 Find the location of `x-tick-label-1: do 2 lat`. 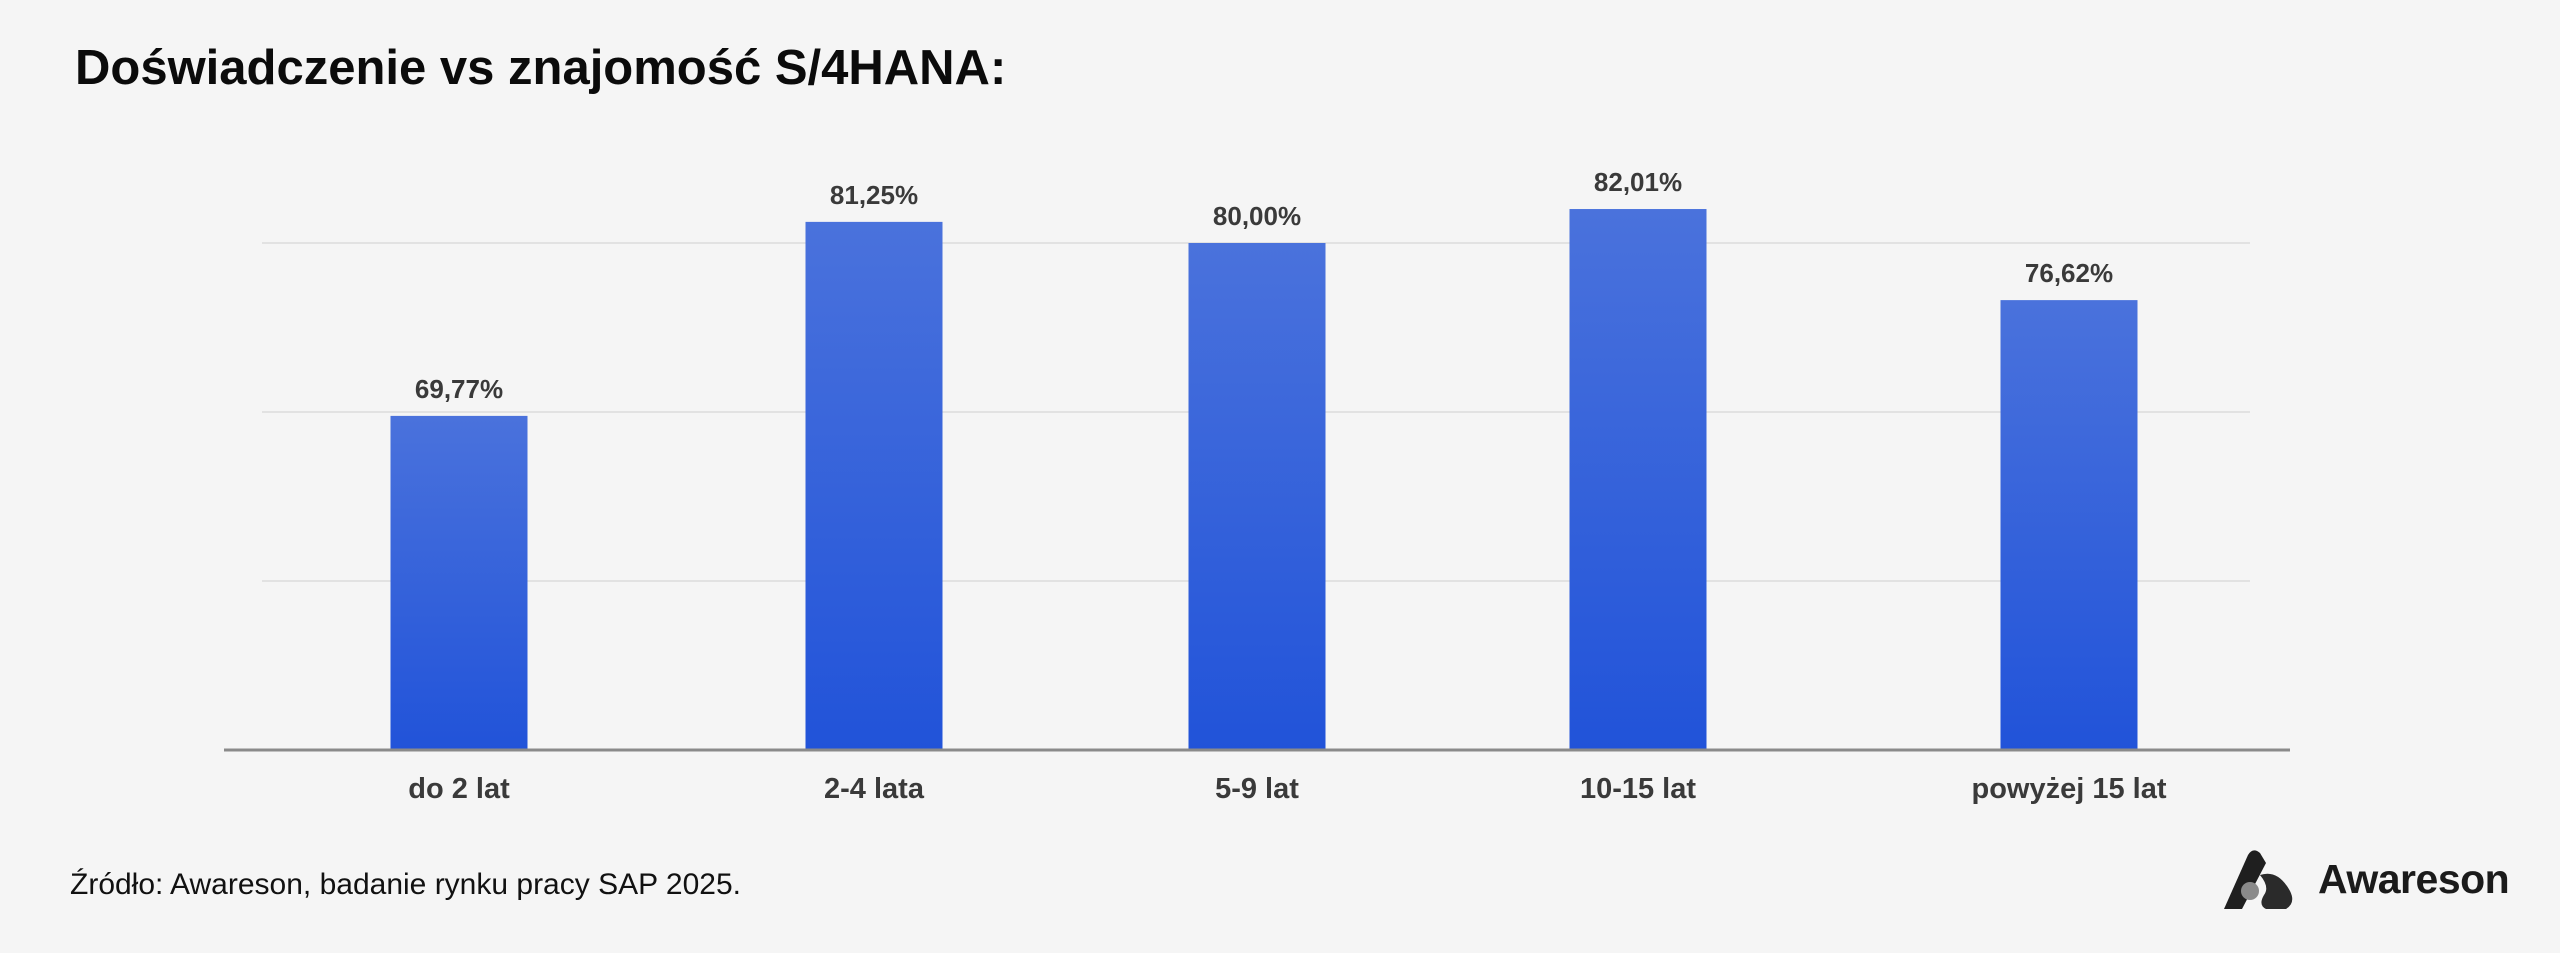

x-tick-label-1: do 2 lat is located at coordinates (459, 789).